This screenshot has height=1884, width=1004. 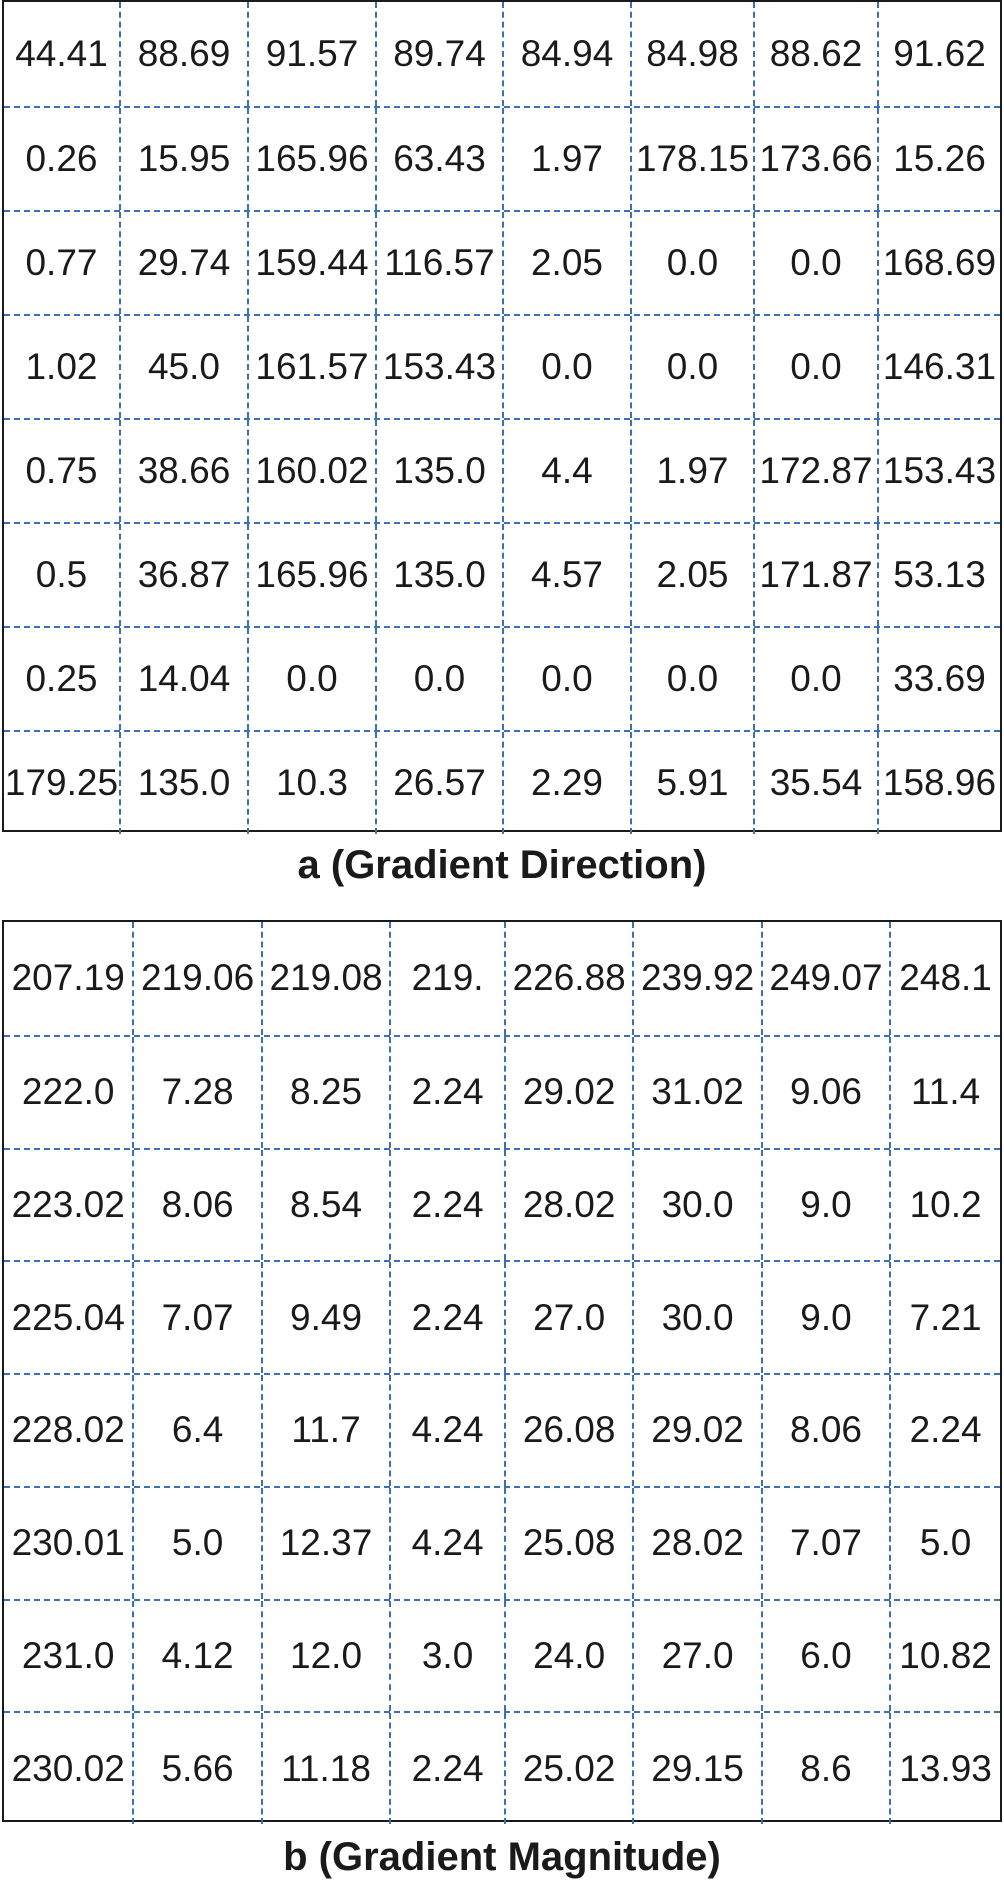 I want to click on table-cell: 168.69, so click(x=938, y=263).